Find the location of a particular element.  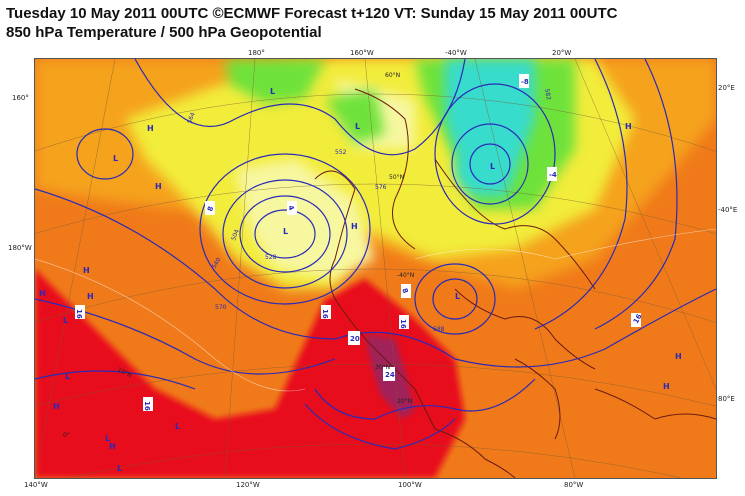

temperature-label-box: 20 is located at coordinates (354, 338).